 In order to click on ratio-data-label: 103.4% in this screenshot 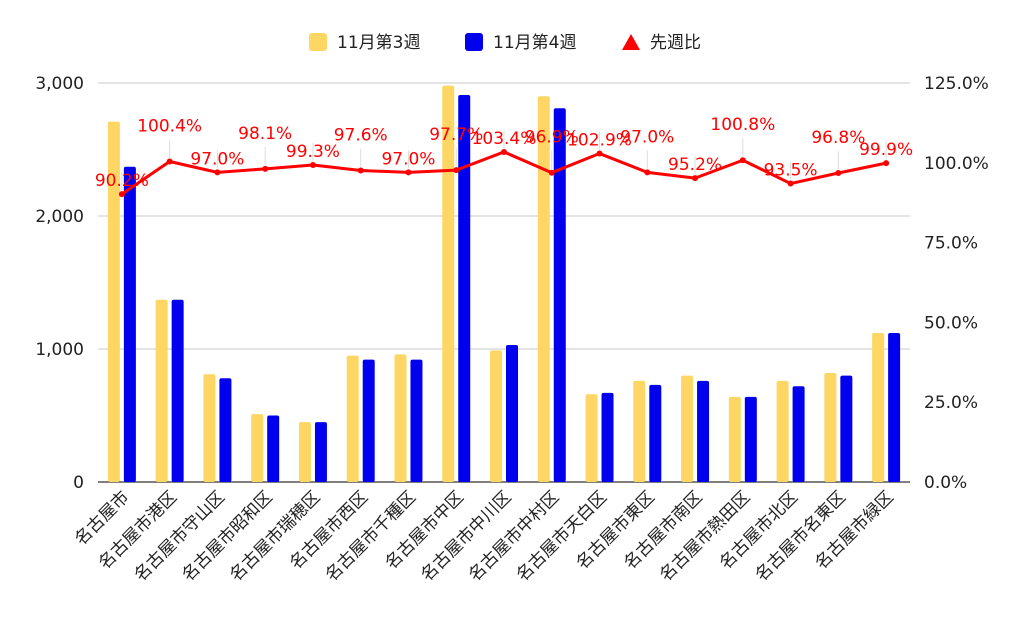, I will do `click(504, 139)`.